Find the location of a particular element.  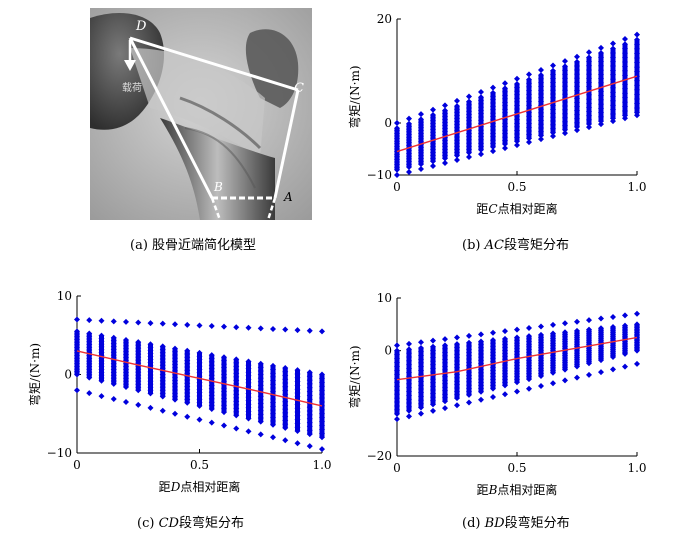

caption-d-segment: BD is located at coordinates (494, 523).